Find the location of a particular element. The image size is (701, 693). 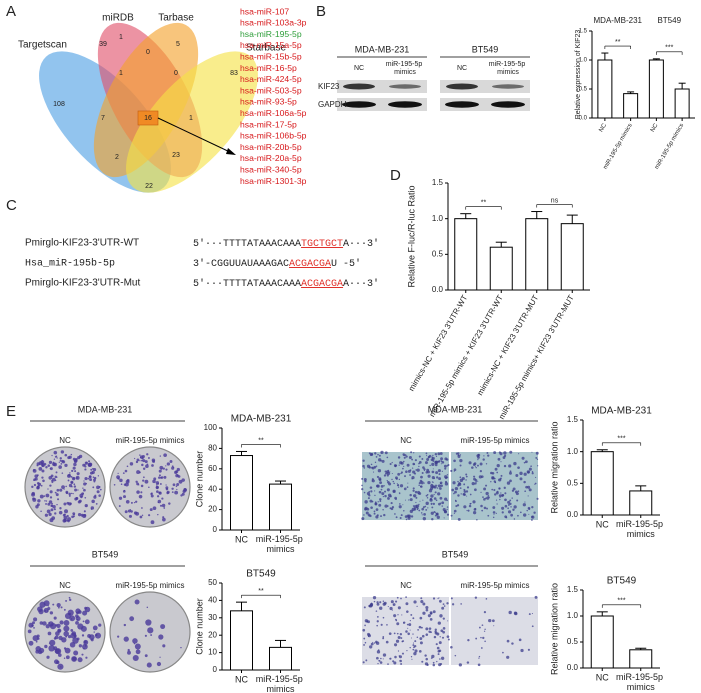

cell-line-label: MDA-MB-231 is located at coordinates (455, 409).